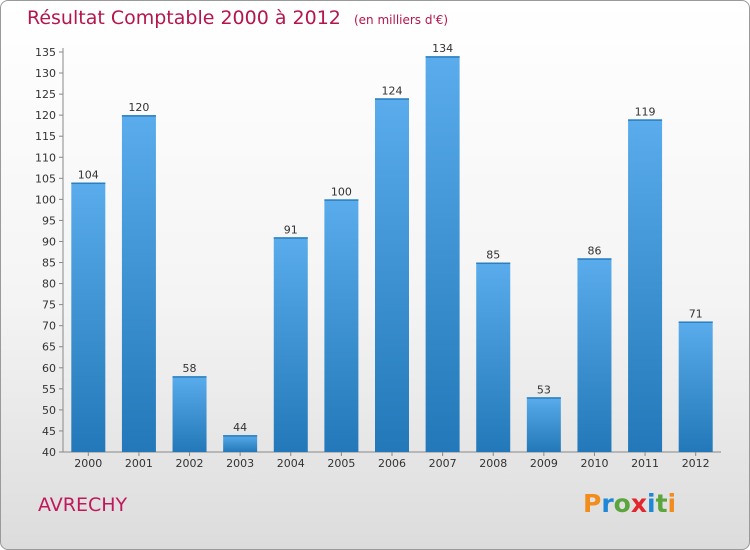 The image size is (750, 550). I want to click on data-label: 44, so click(240, 427).